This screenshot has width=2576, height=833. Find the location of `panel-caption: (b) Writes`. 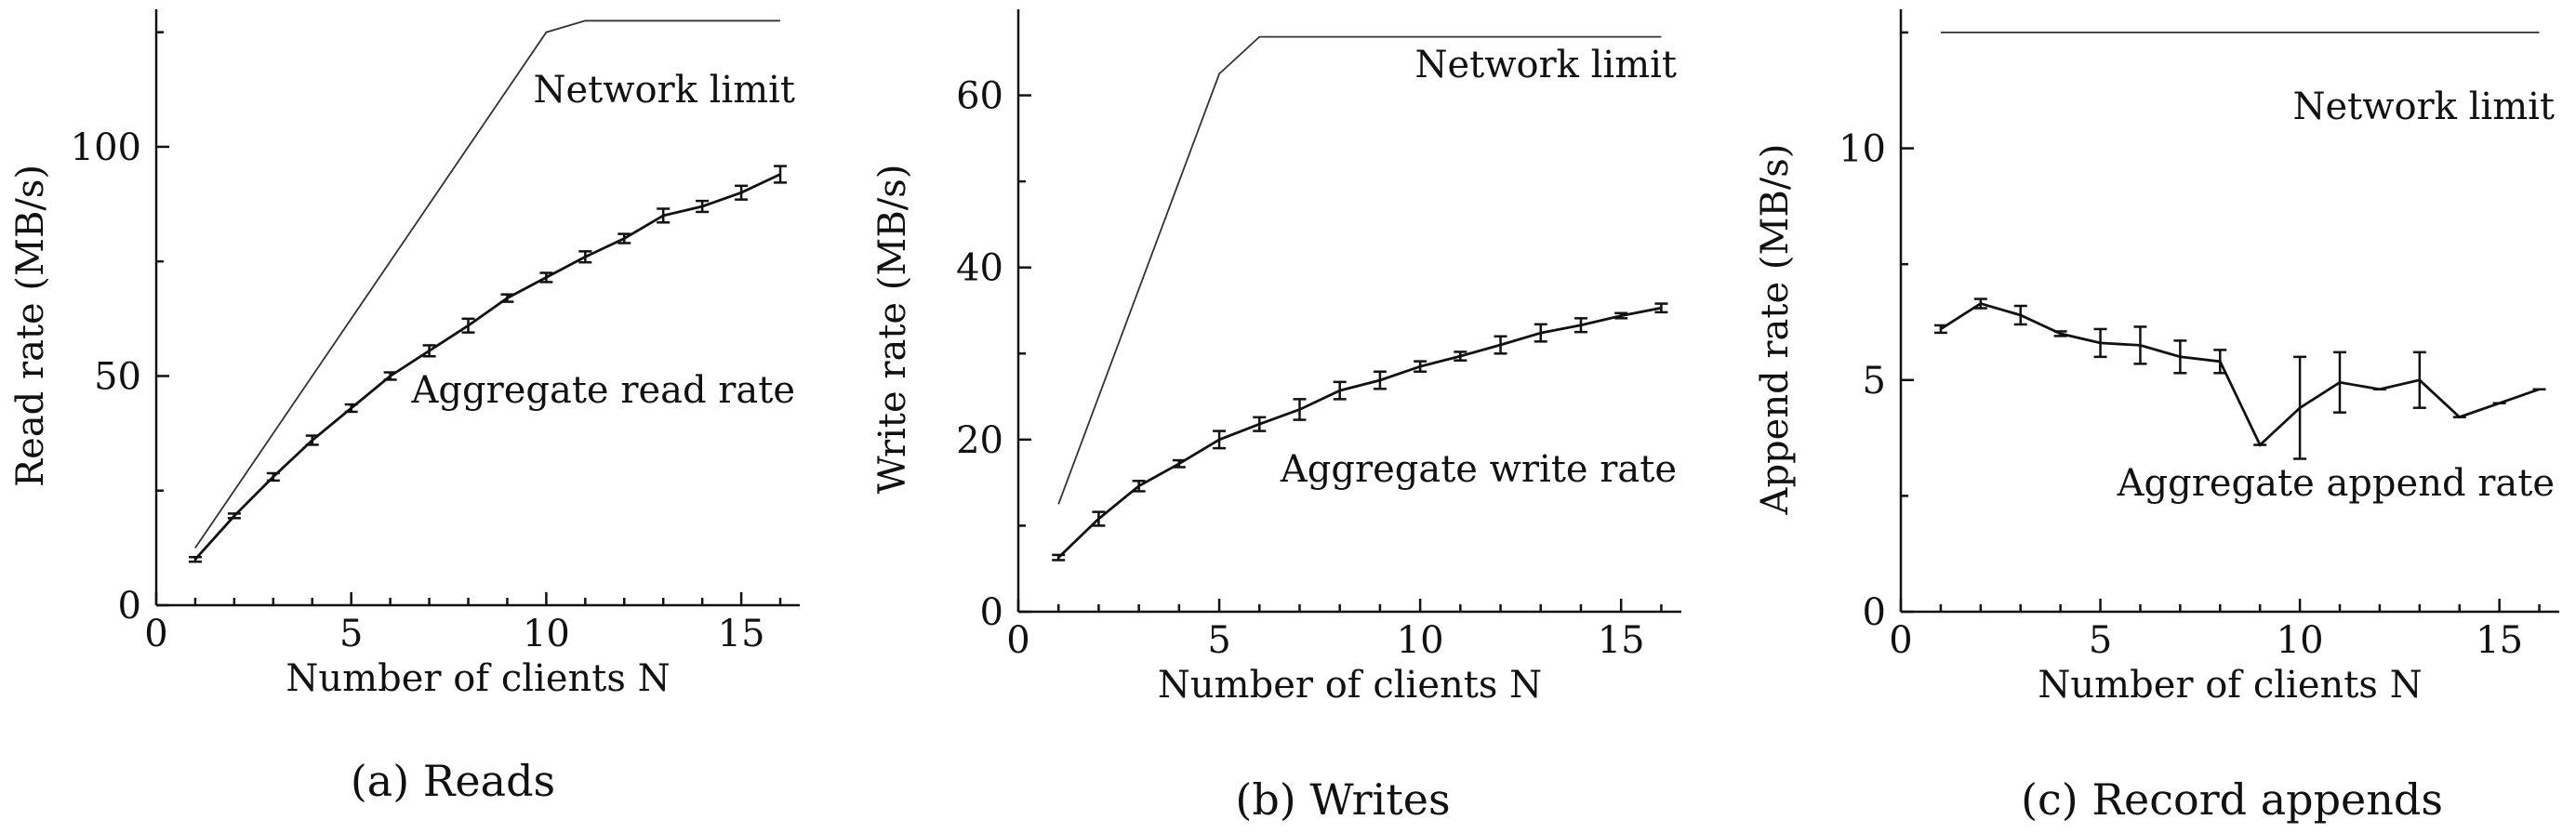

panel-caption: (b) Writes is located at coordinates (1342, 799).